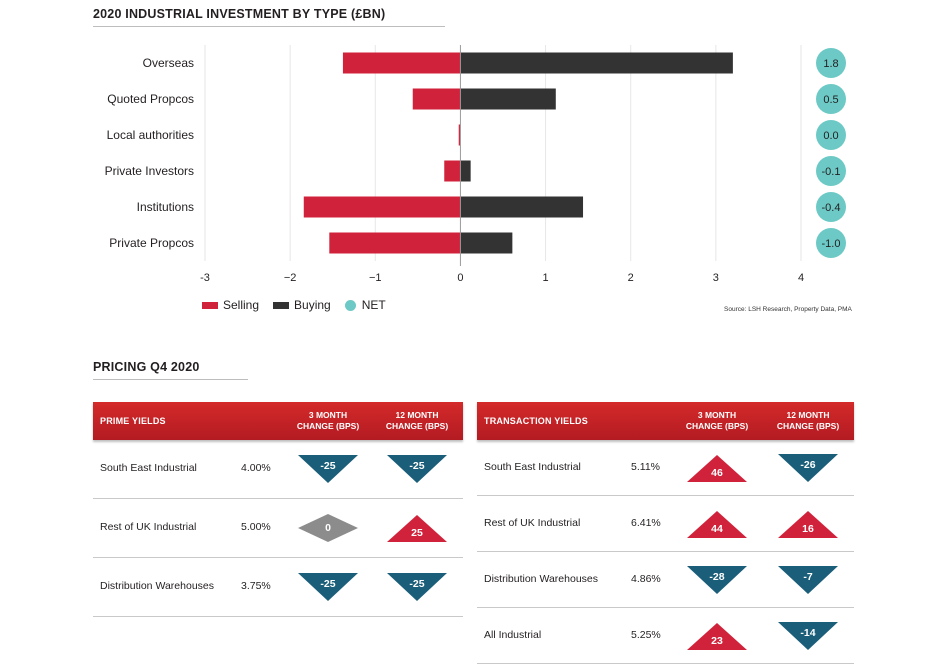  Describe the element at coordinates (645, 467) in the screenshot. I see `yield-value: 5.11%` at that location.